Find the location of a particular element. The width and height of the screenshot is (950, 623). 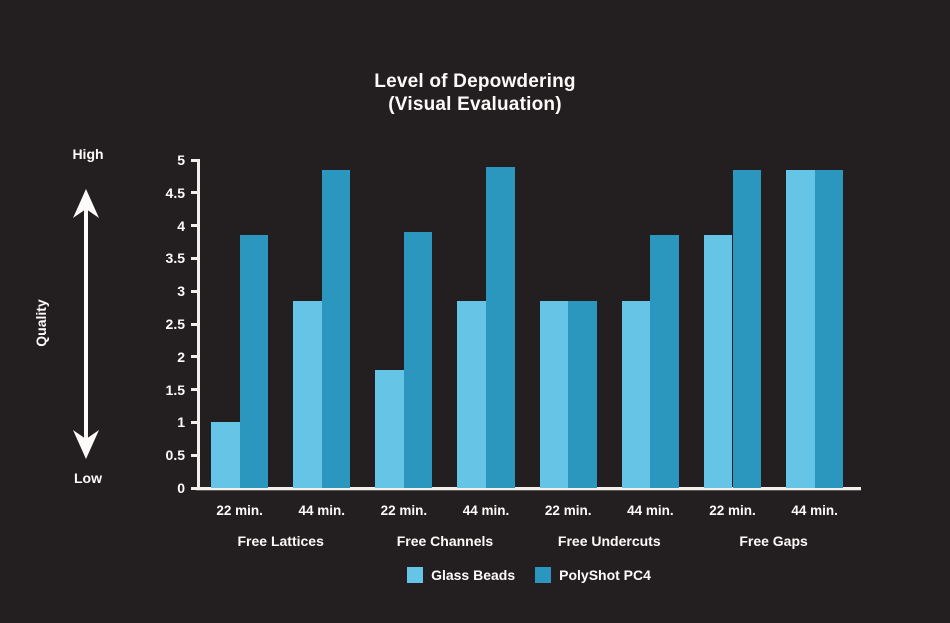

legend-label: Glass Beads is located at coordinates (473, 575).